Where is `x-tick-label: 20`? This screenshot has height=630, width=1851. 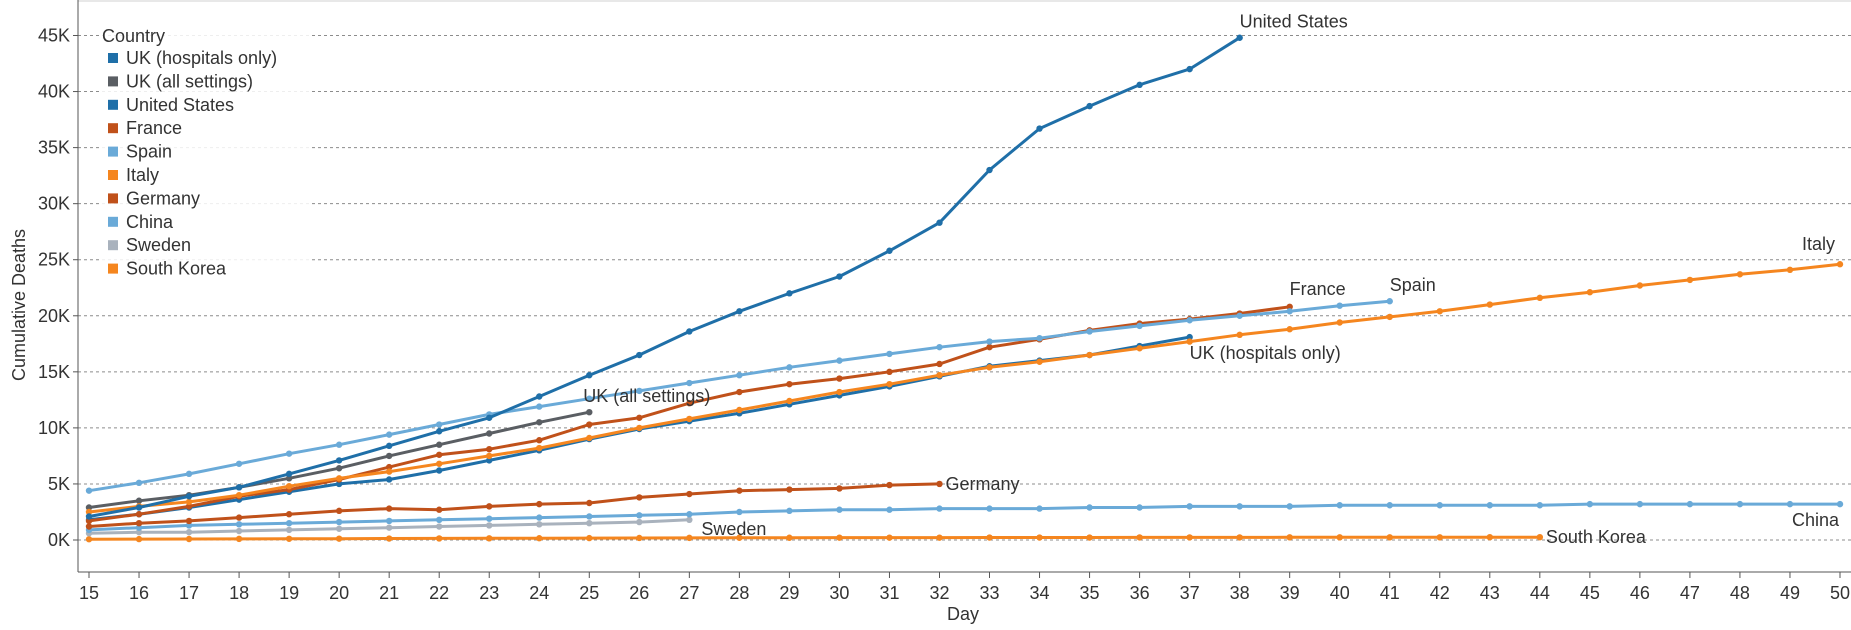
x-tick-label: 20 is located at coordinates (339, 593).